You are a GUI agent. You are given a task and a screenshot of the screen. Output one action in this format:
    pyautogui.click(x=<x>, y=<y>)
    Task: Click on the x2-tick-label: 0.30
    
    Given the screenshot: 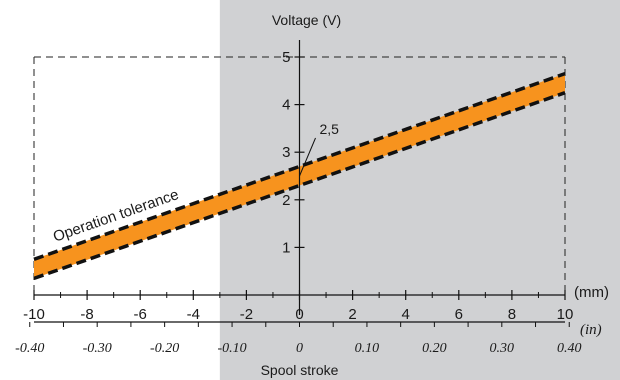 What is the action you would take?
    pyautogui.click(x=502, y=348)
    